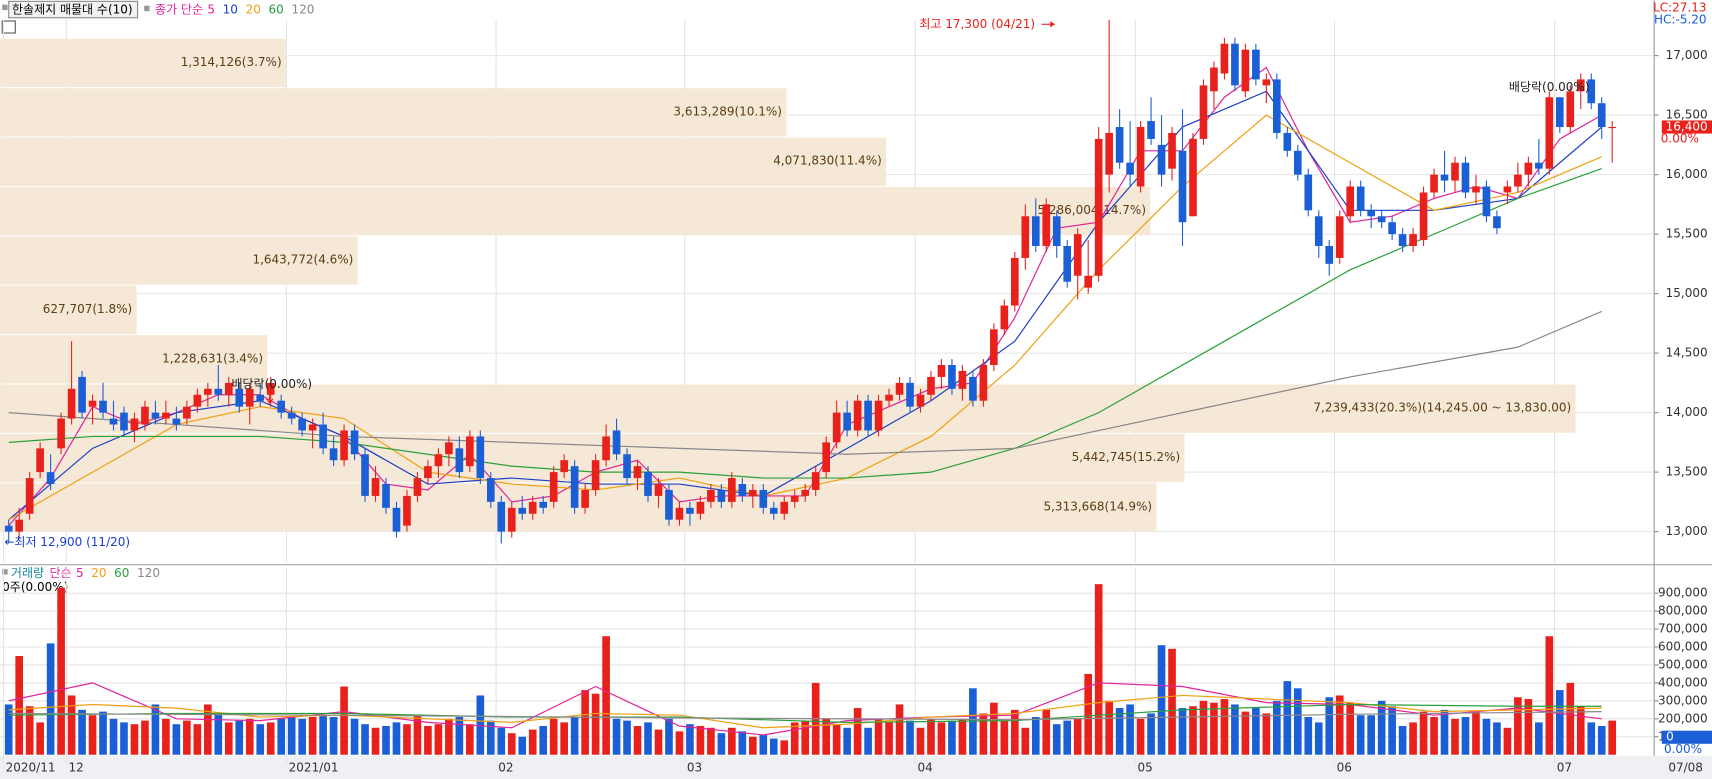 This screenshot has height=779, width=1712. Describe the element at coordinates (1687, 234) in the screenshot. I see `y-tick-label: 15,500` at that location.